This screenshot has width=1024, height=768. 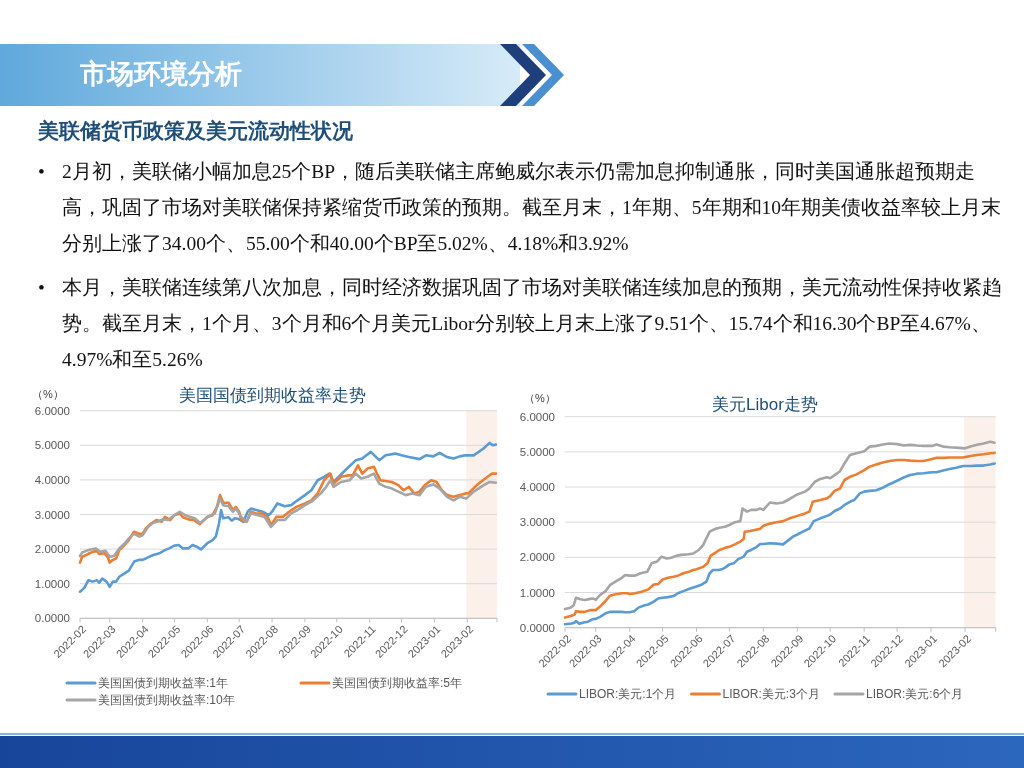 I want to click on legend-label: 美国国债到期收益率:5年, so click(x=397, y=683).